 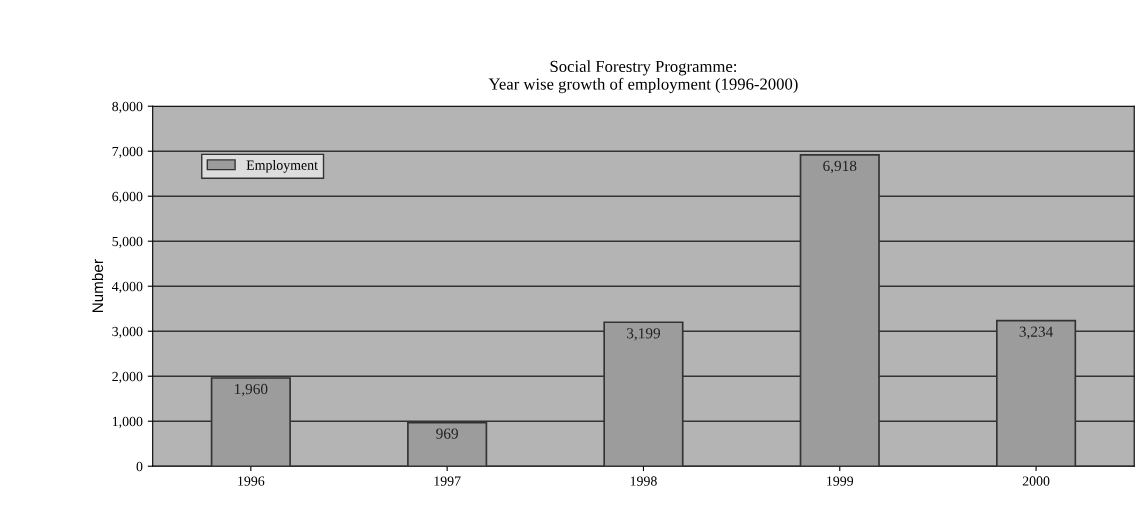 What do you see at coordinates (1036, 333) in the screenshot?
I see `data-label: 3,234` at bounding box center [1036, 333].